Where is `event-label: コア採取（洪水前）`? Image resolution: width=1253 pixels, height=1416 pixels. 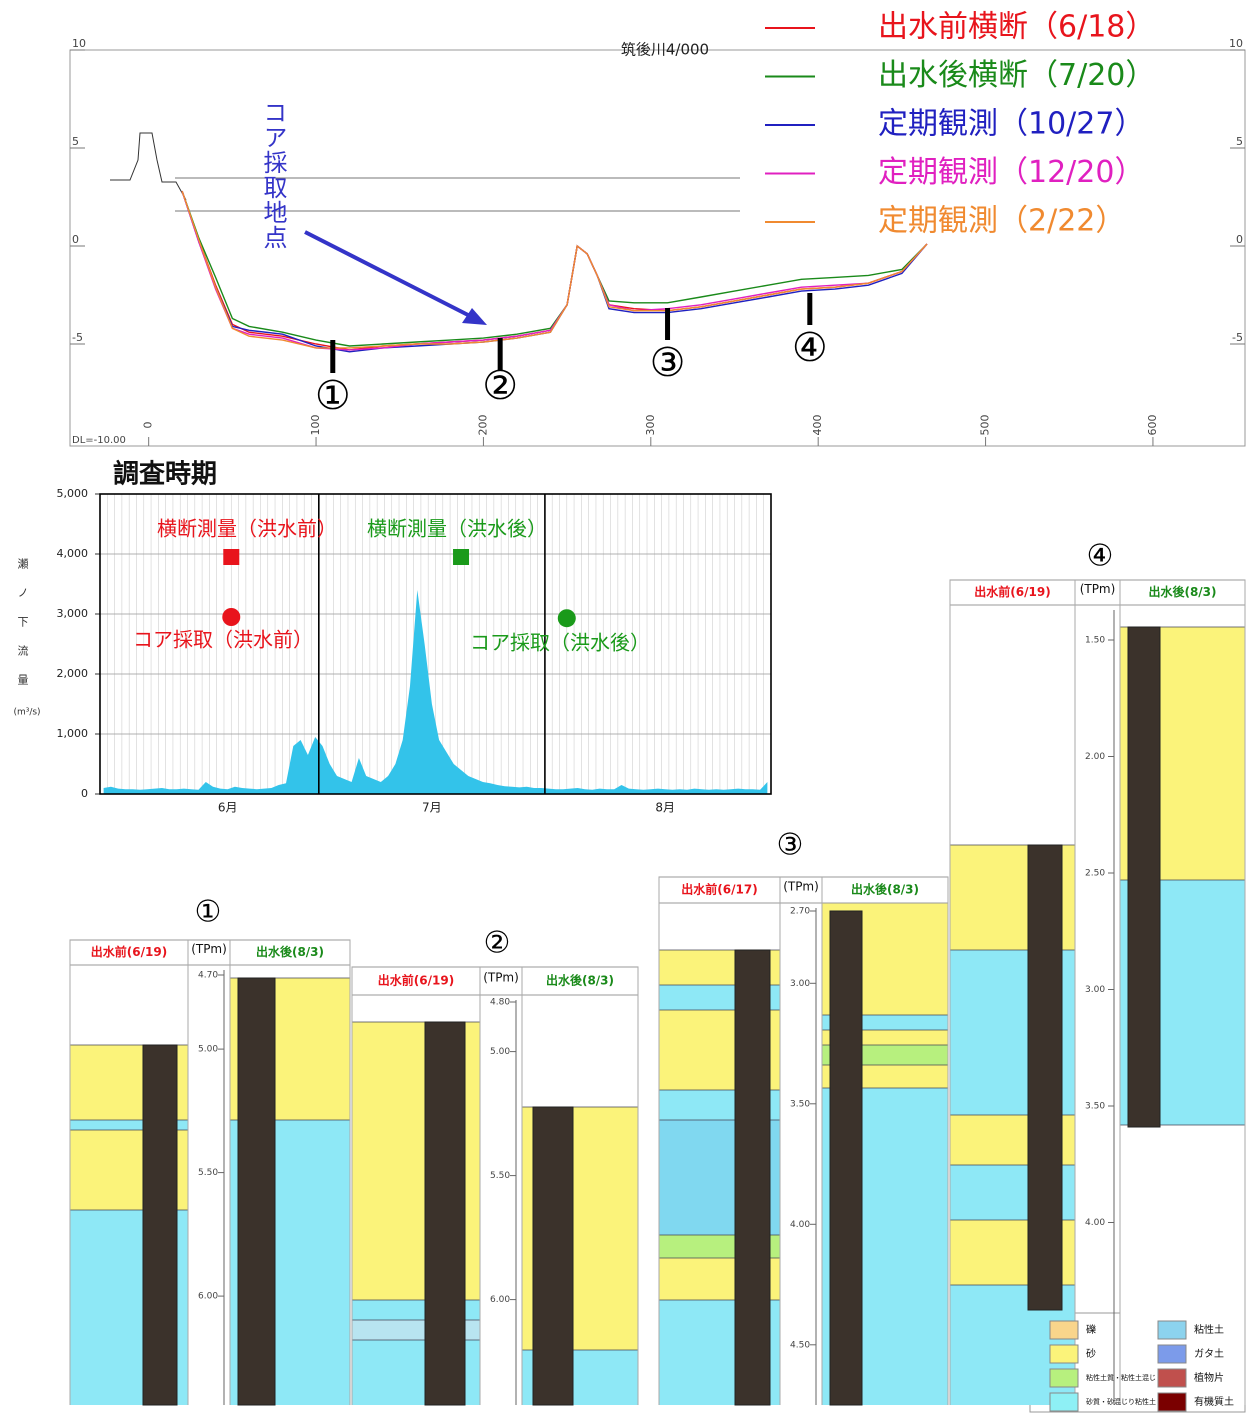 event-label: コア採取（洪水前） is located at coordinates (223, 640).